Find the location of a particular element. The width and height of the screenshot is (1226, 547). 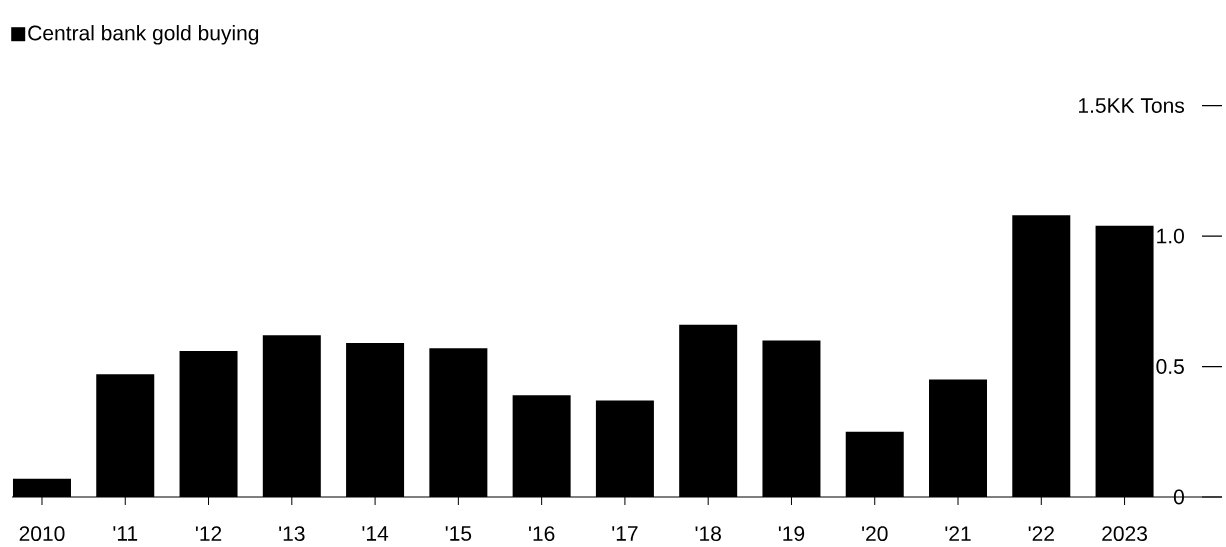

x-tick-label: '14 is located at coordinates (375, 533).